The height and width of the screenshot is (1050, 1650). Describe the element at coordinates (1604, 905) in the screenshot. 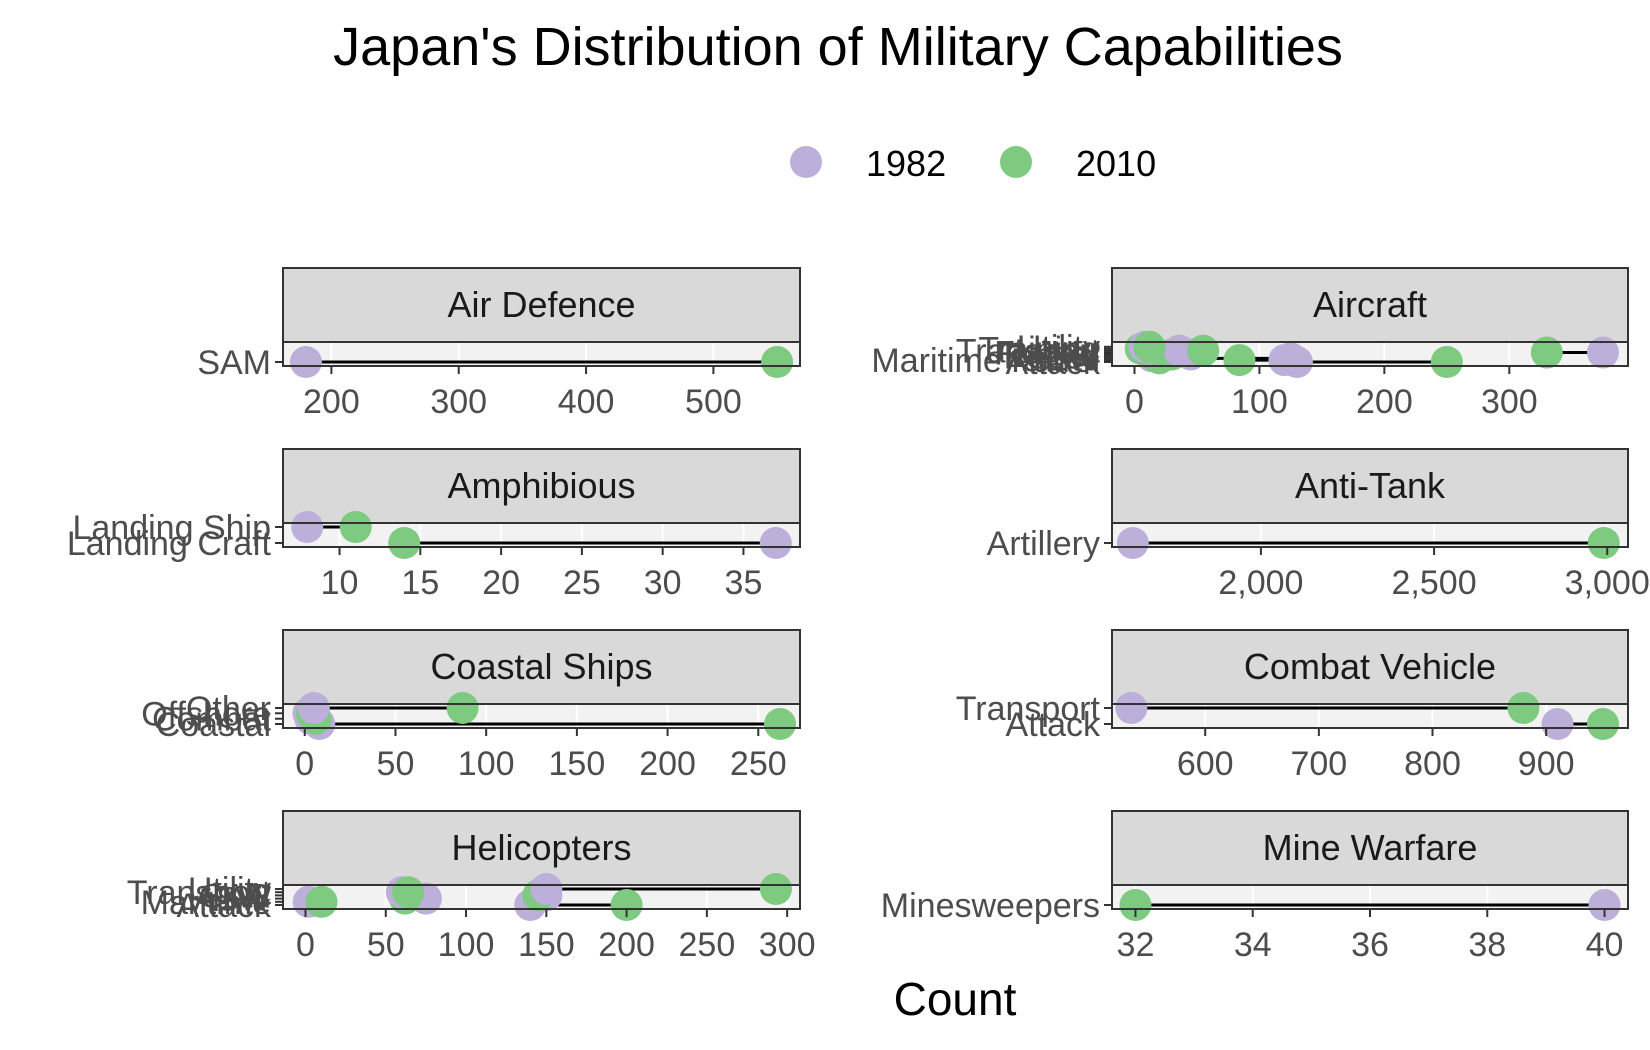

I see `point-1982-mine-warfare-minesweepers` at that location.